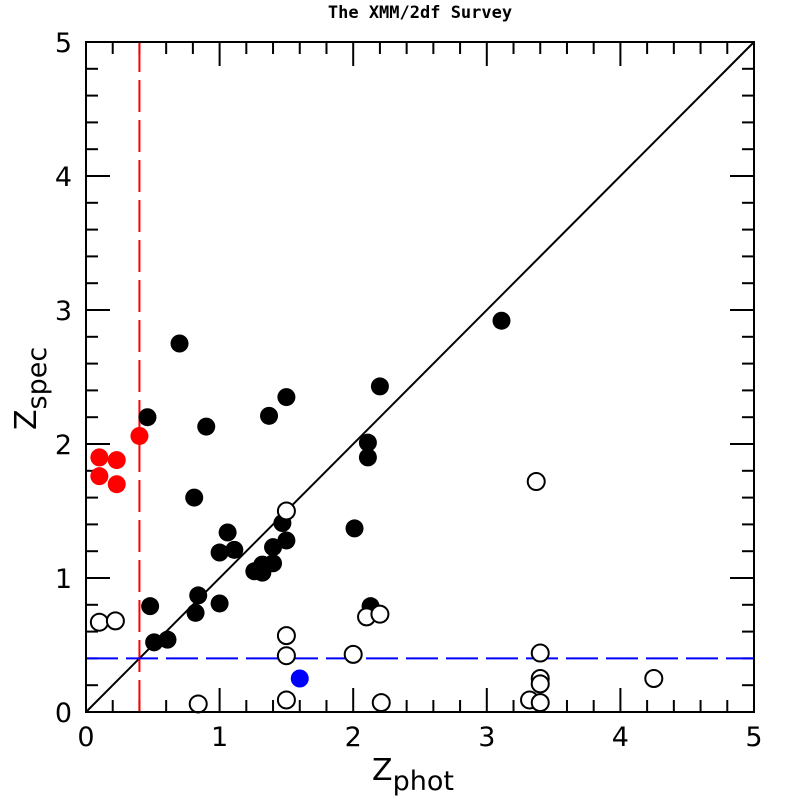 The width and height of the screenshot is (797, 797). What do you see at coordinates (299, 678) in the screenshot?
I see `blue-point` at bounding box center [299, 678].